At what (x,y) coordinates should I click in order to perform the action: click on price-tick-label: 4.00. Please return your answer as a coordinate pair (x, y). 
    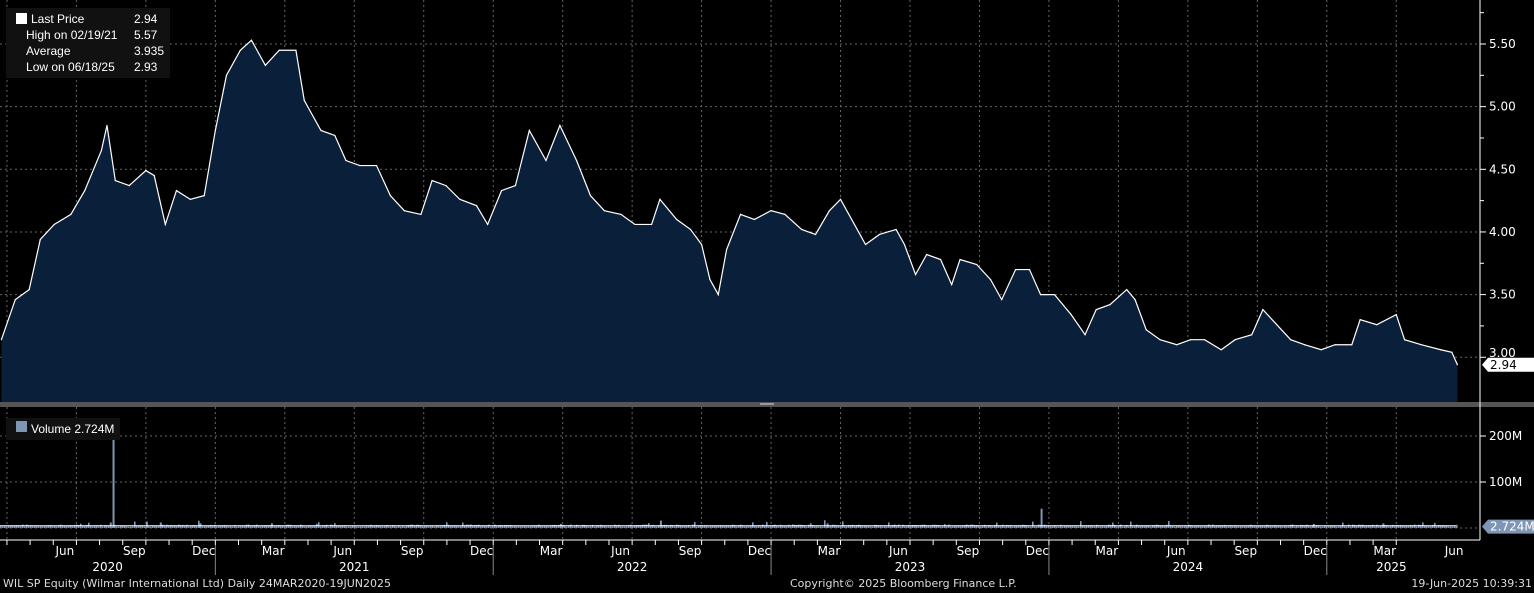
    Looking at the image, I should click on (1502, 232).